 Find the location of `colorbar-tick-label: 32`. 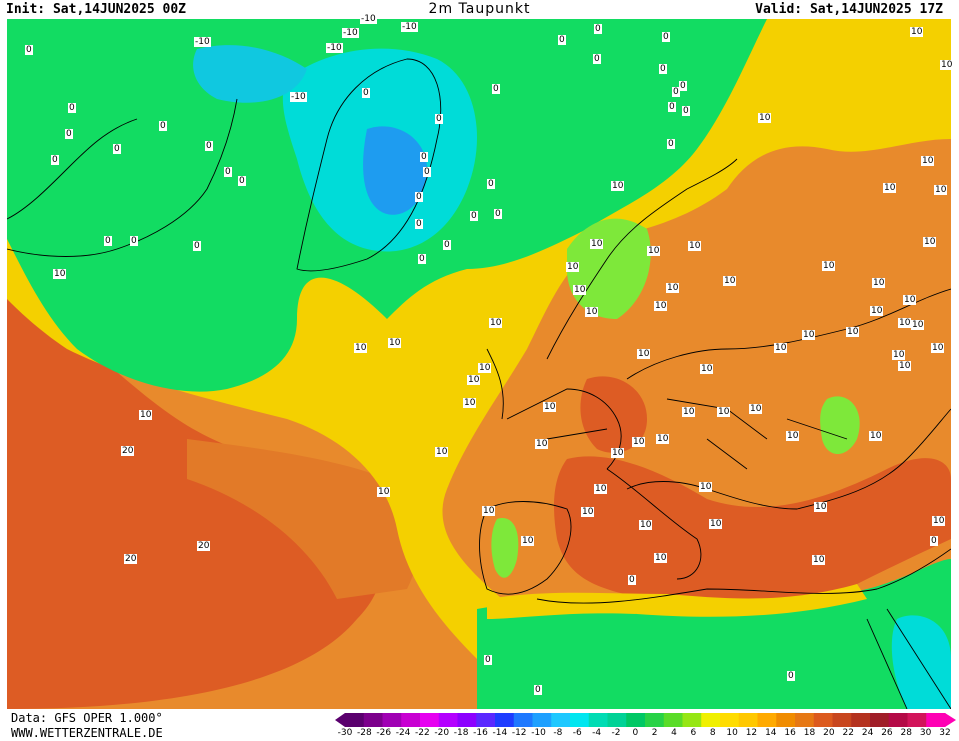

colorbar-tick-label: 32 is located at coordinates (945, 733).